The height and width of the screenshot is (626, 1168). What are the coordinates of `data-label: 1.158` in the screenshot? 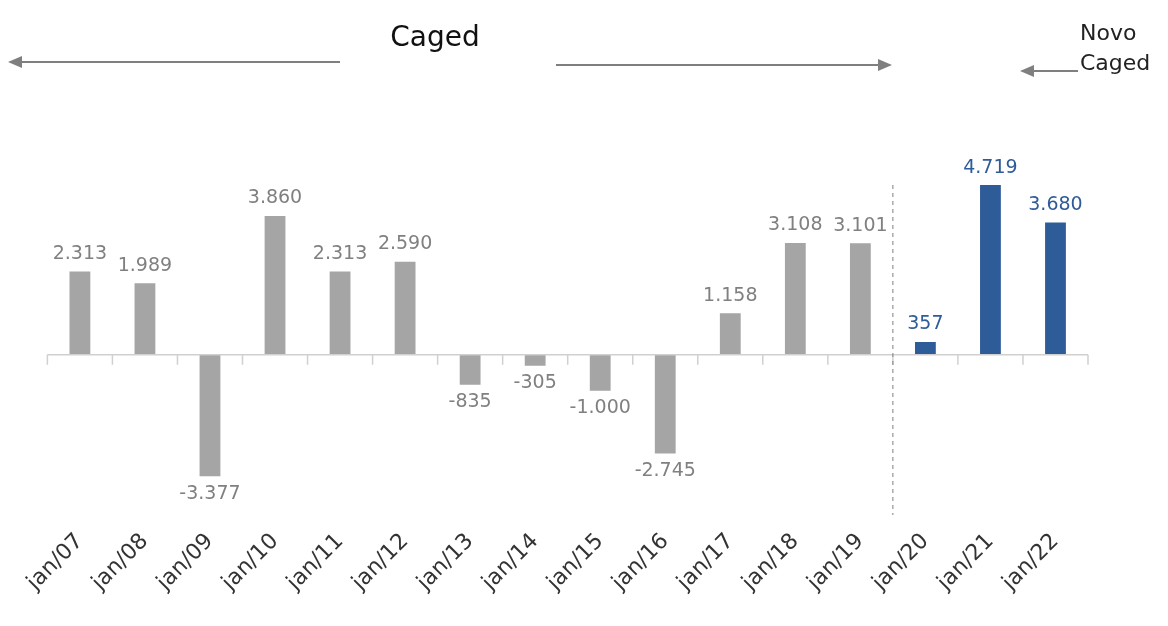 It's located at (730, 293).